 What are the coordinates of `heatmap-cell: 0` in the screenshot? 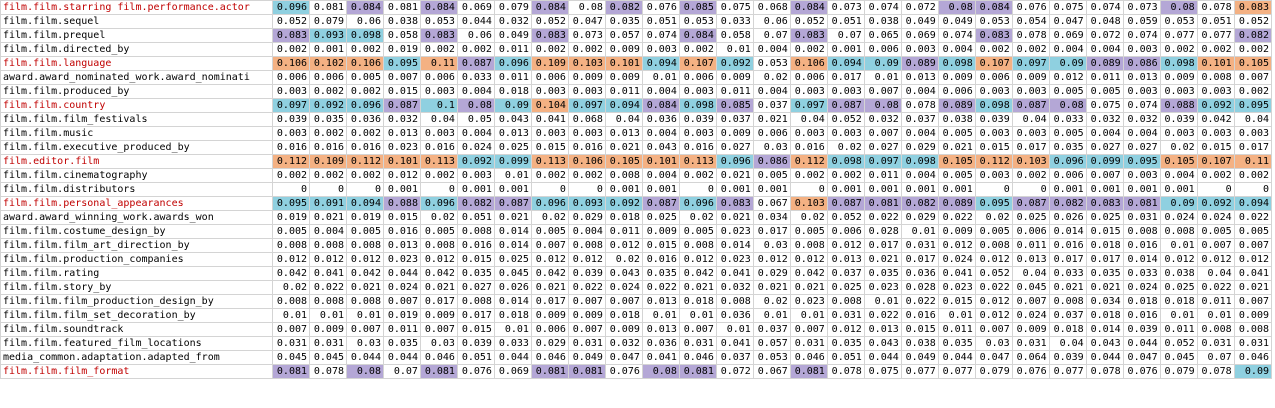 It's located at (697, 189).